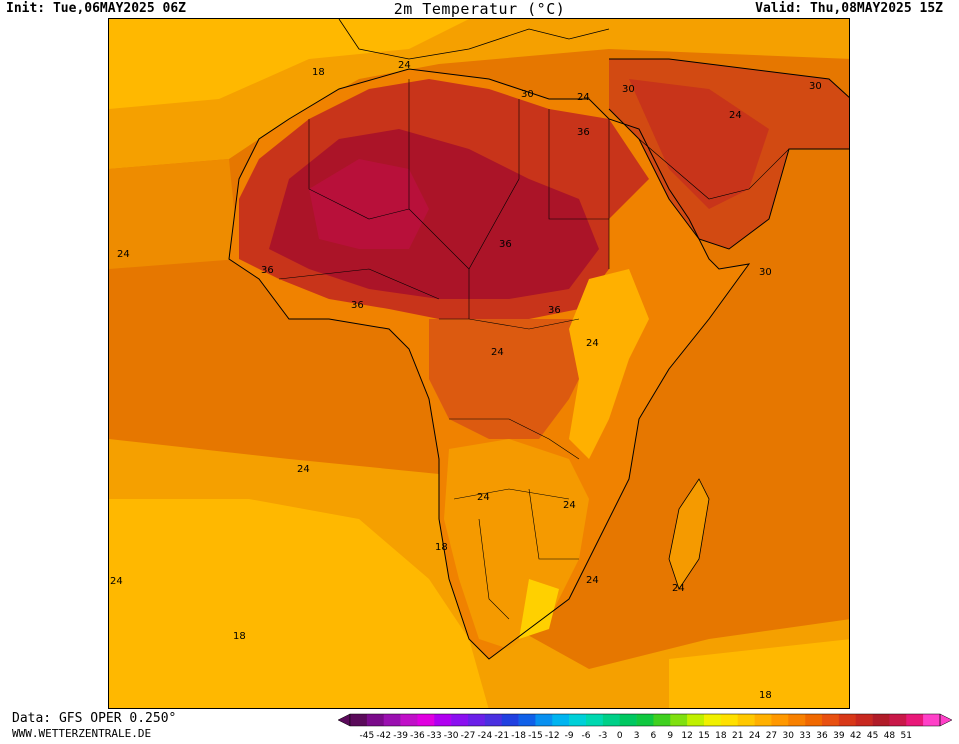 Image resolution: width=959 pixels, height=744 pixels. What do you see at coordinates (586, 735) in the screenshot?
I see `legend-tick-label: -6` at bounding box center [586, 735].